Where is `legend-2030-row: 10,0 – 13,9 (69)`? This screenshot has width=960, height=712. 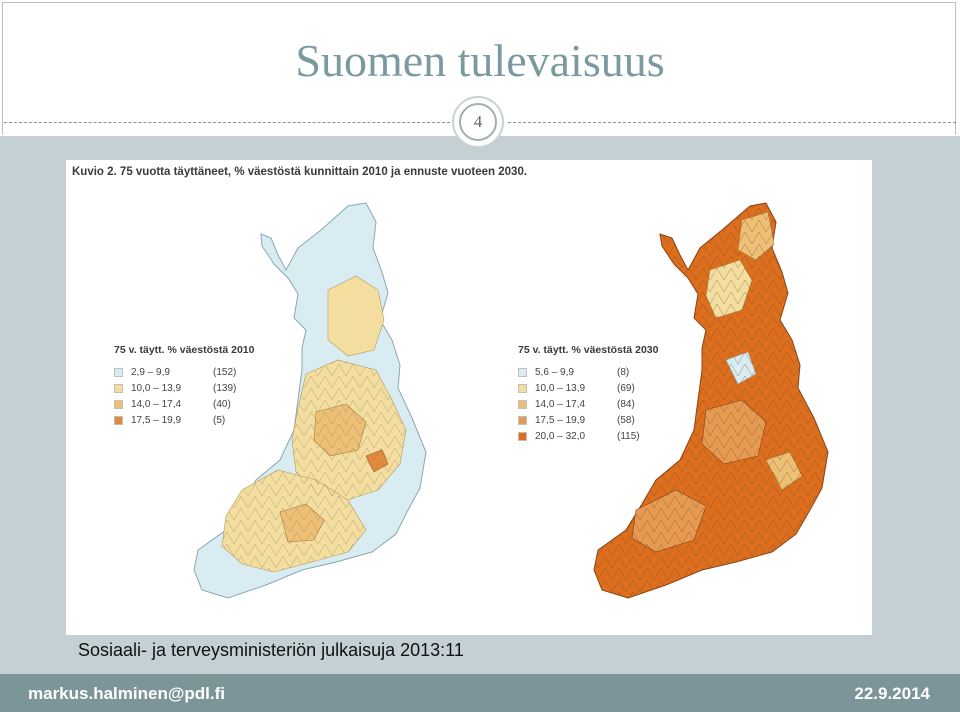 legend-2030-row: 10,0 – 13,9 (69) is located at coordinates (588, 388).